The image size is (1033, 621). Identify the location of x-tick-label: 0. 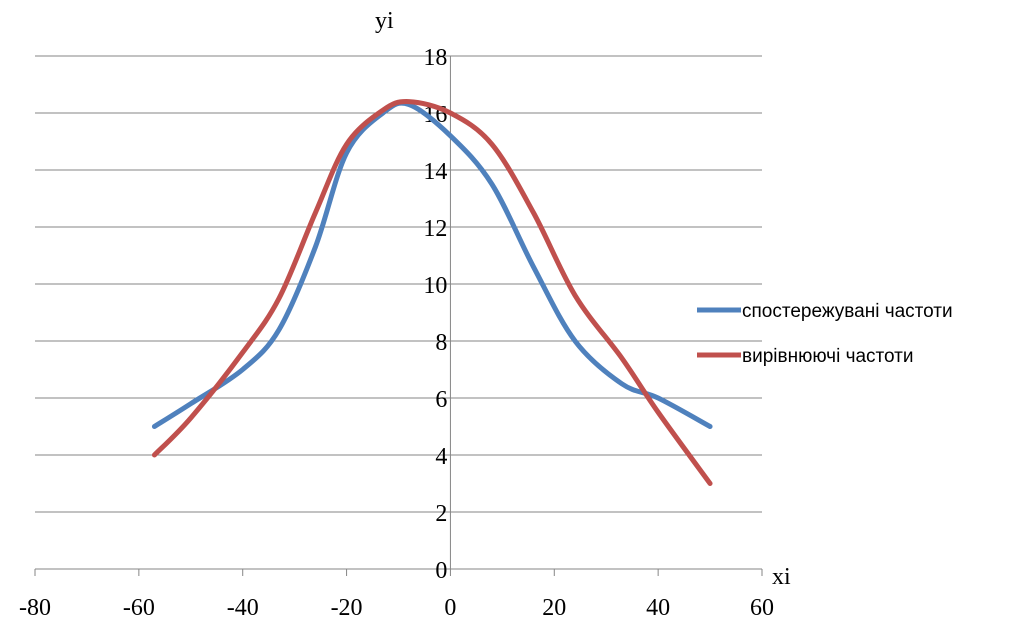
(450, 608).